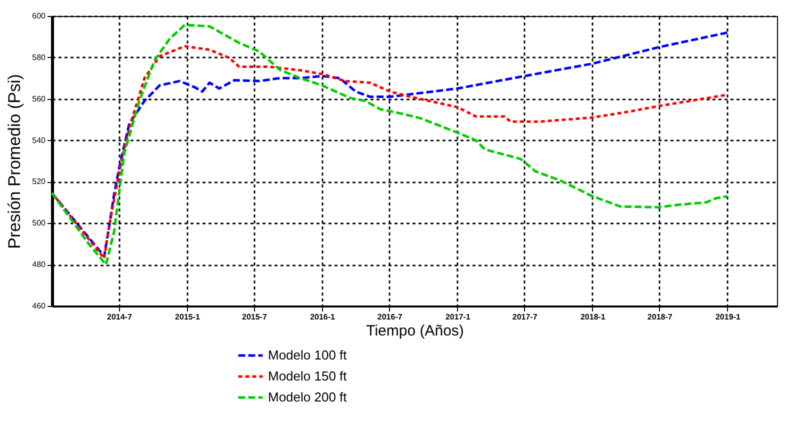  What do you see at coordinates (323, 317) in the screenshot?
I see `x-tick-label: 2016-1` at bounding box center [323, 317].